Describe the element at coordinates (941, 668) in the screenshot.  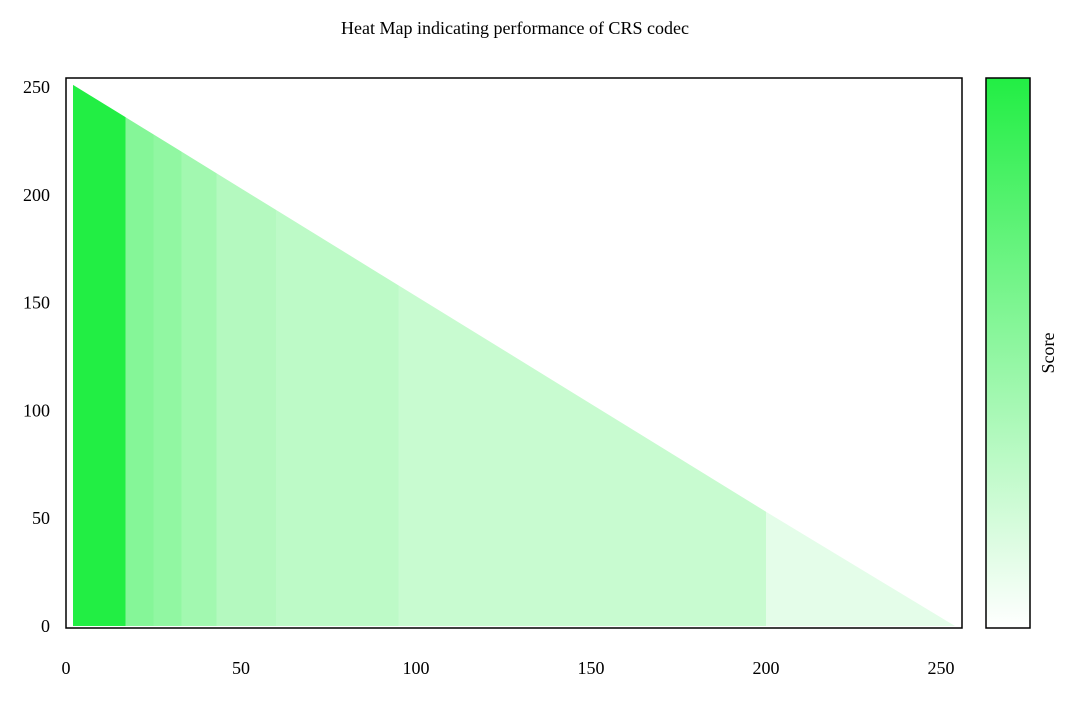
I see `x-tick-label: 250` at that location.